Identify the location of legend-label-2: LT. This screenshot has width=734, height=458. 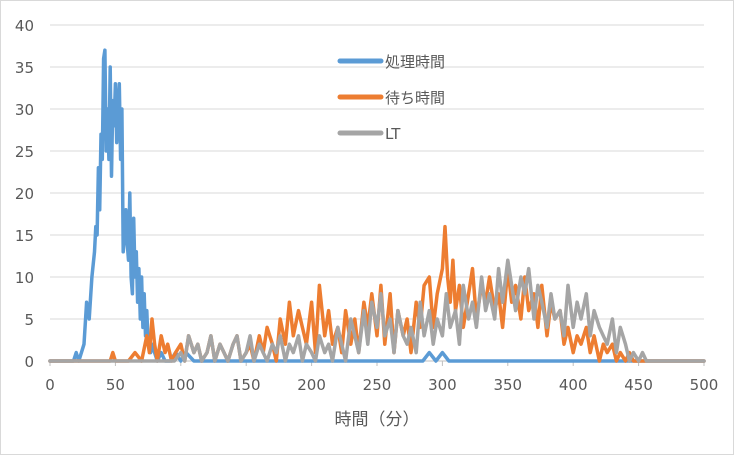
(393, 134).